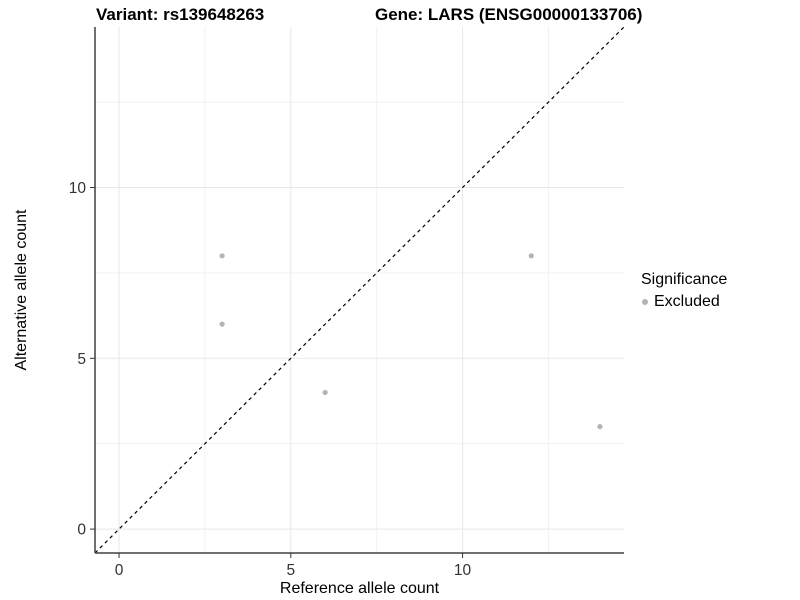 Image resolution: width=800 pixels, height=600 pixels. I want to click on legend-item-label: Excluded, so click(687, 301).